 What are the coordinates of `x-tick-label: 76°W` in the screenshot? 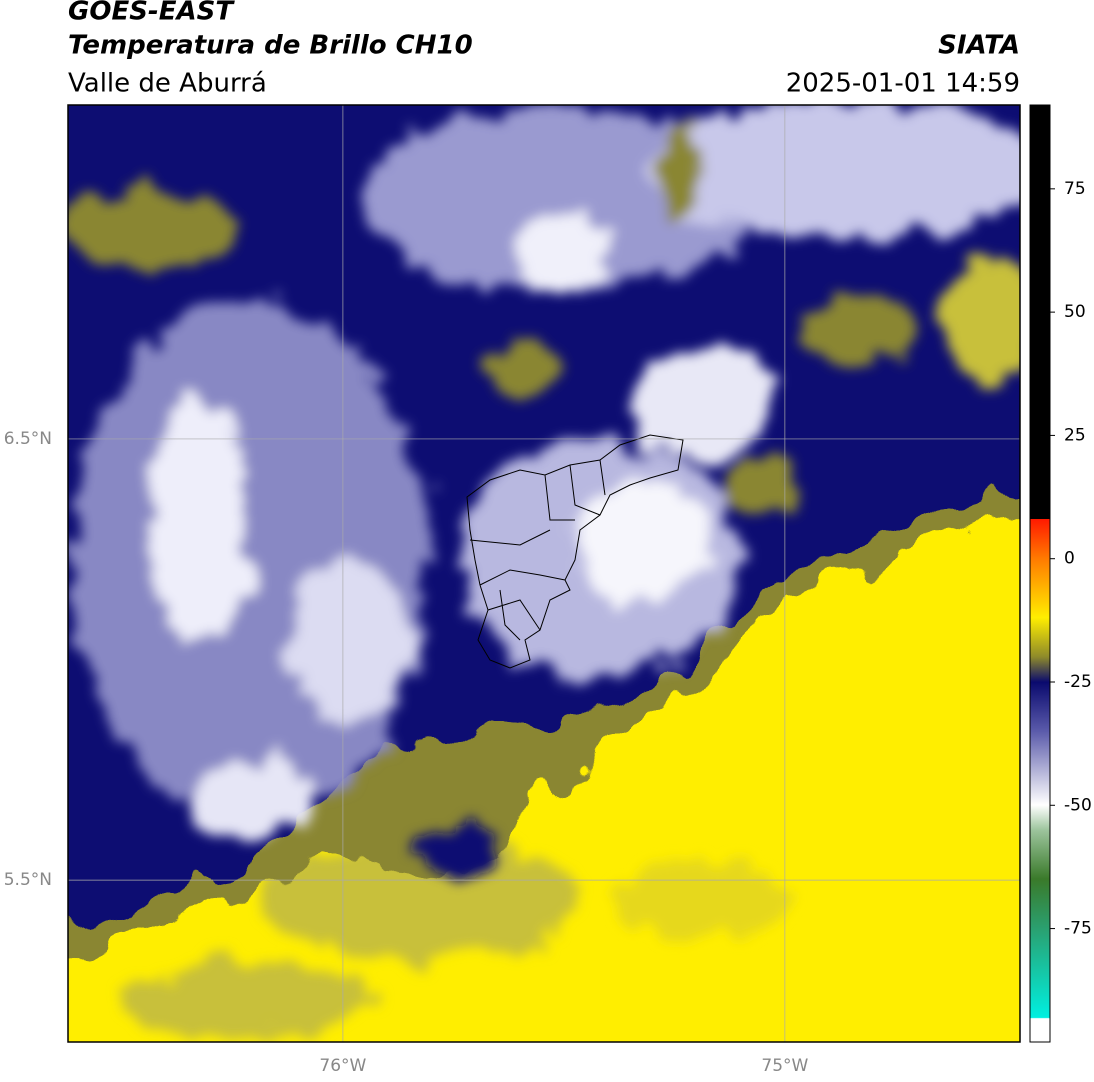 It's located at (342, 1066).